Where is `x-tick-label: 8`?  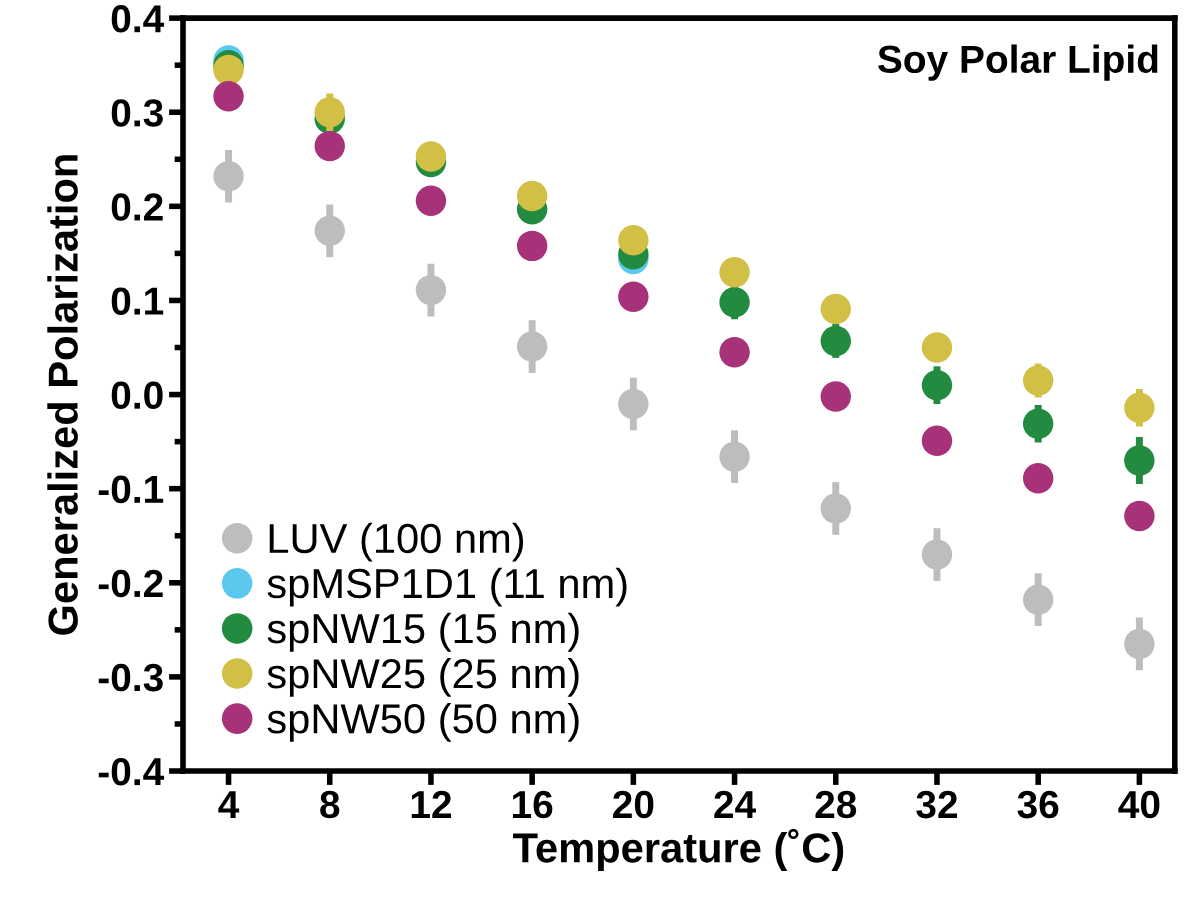
x-tick-label: 8 is located at coordinates (330, 804).